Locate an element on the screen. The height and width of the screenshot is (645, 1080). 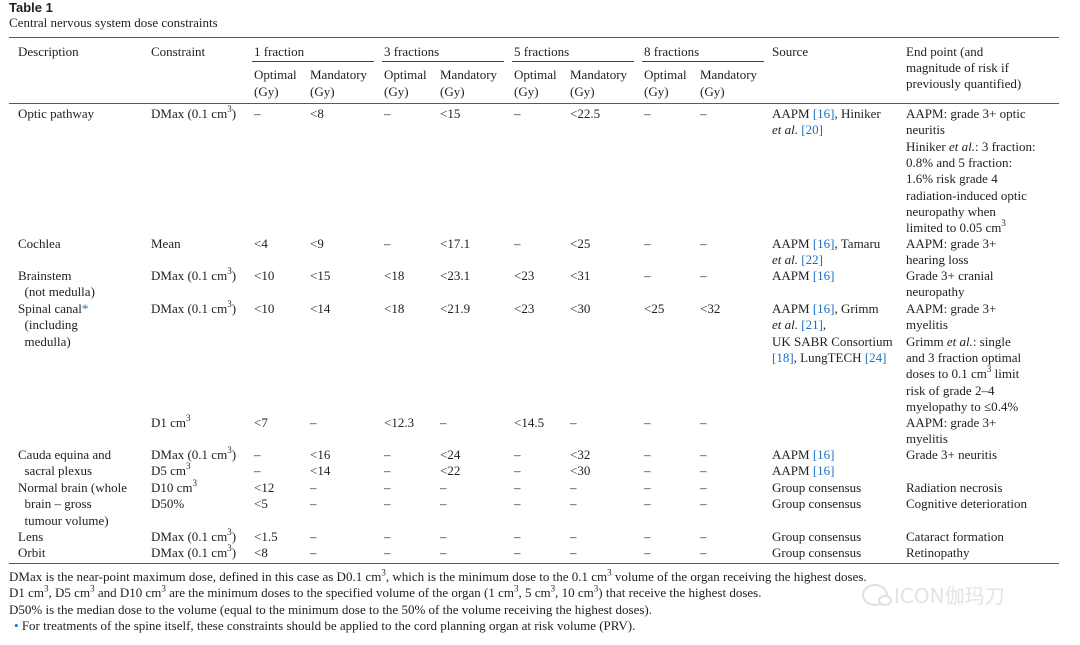
row-description: Brainstem is located at coordinates (45, 275).